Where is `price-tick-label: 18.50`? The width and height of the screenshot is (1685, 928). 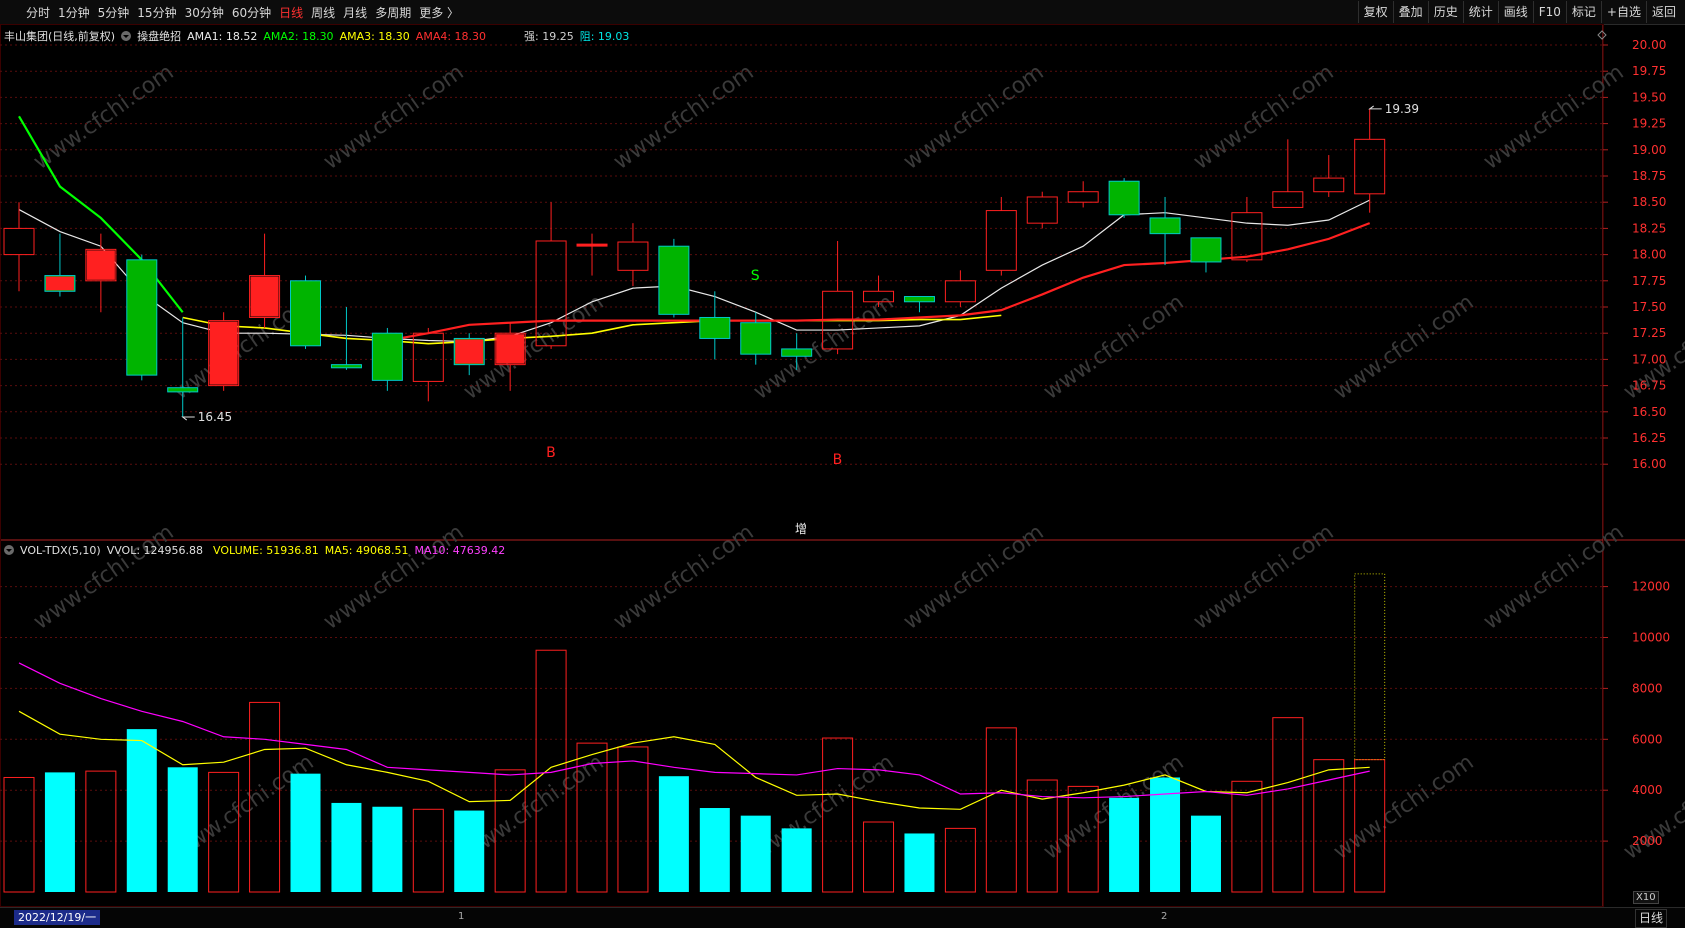 price-tick-label: 18.50 is located at coordinates (1649, 202).